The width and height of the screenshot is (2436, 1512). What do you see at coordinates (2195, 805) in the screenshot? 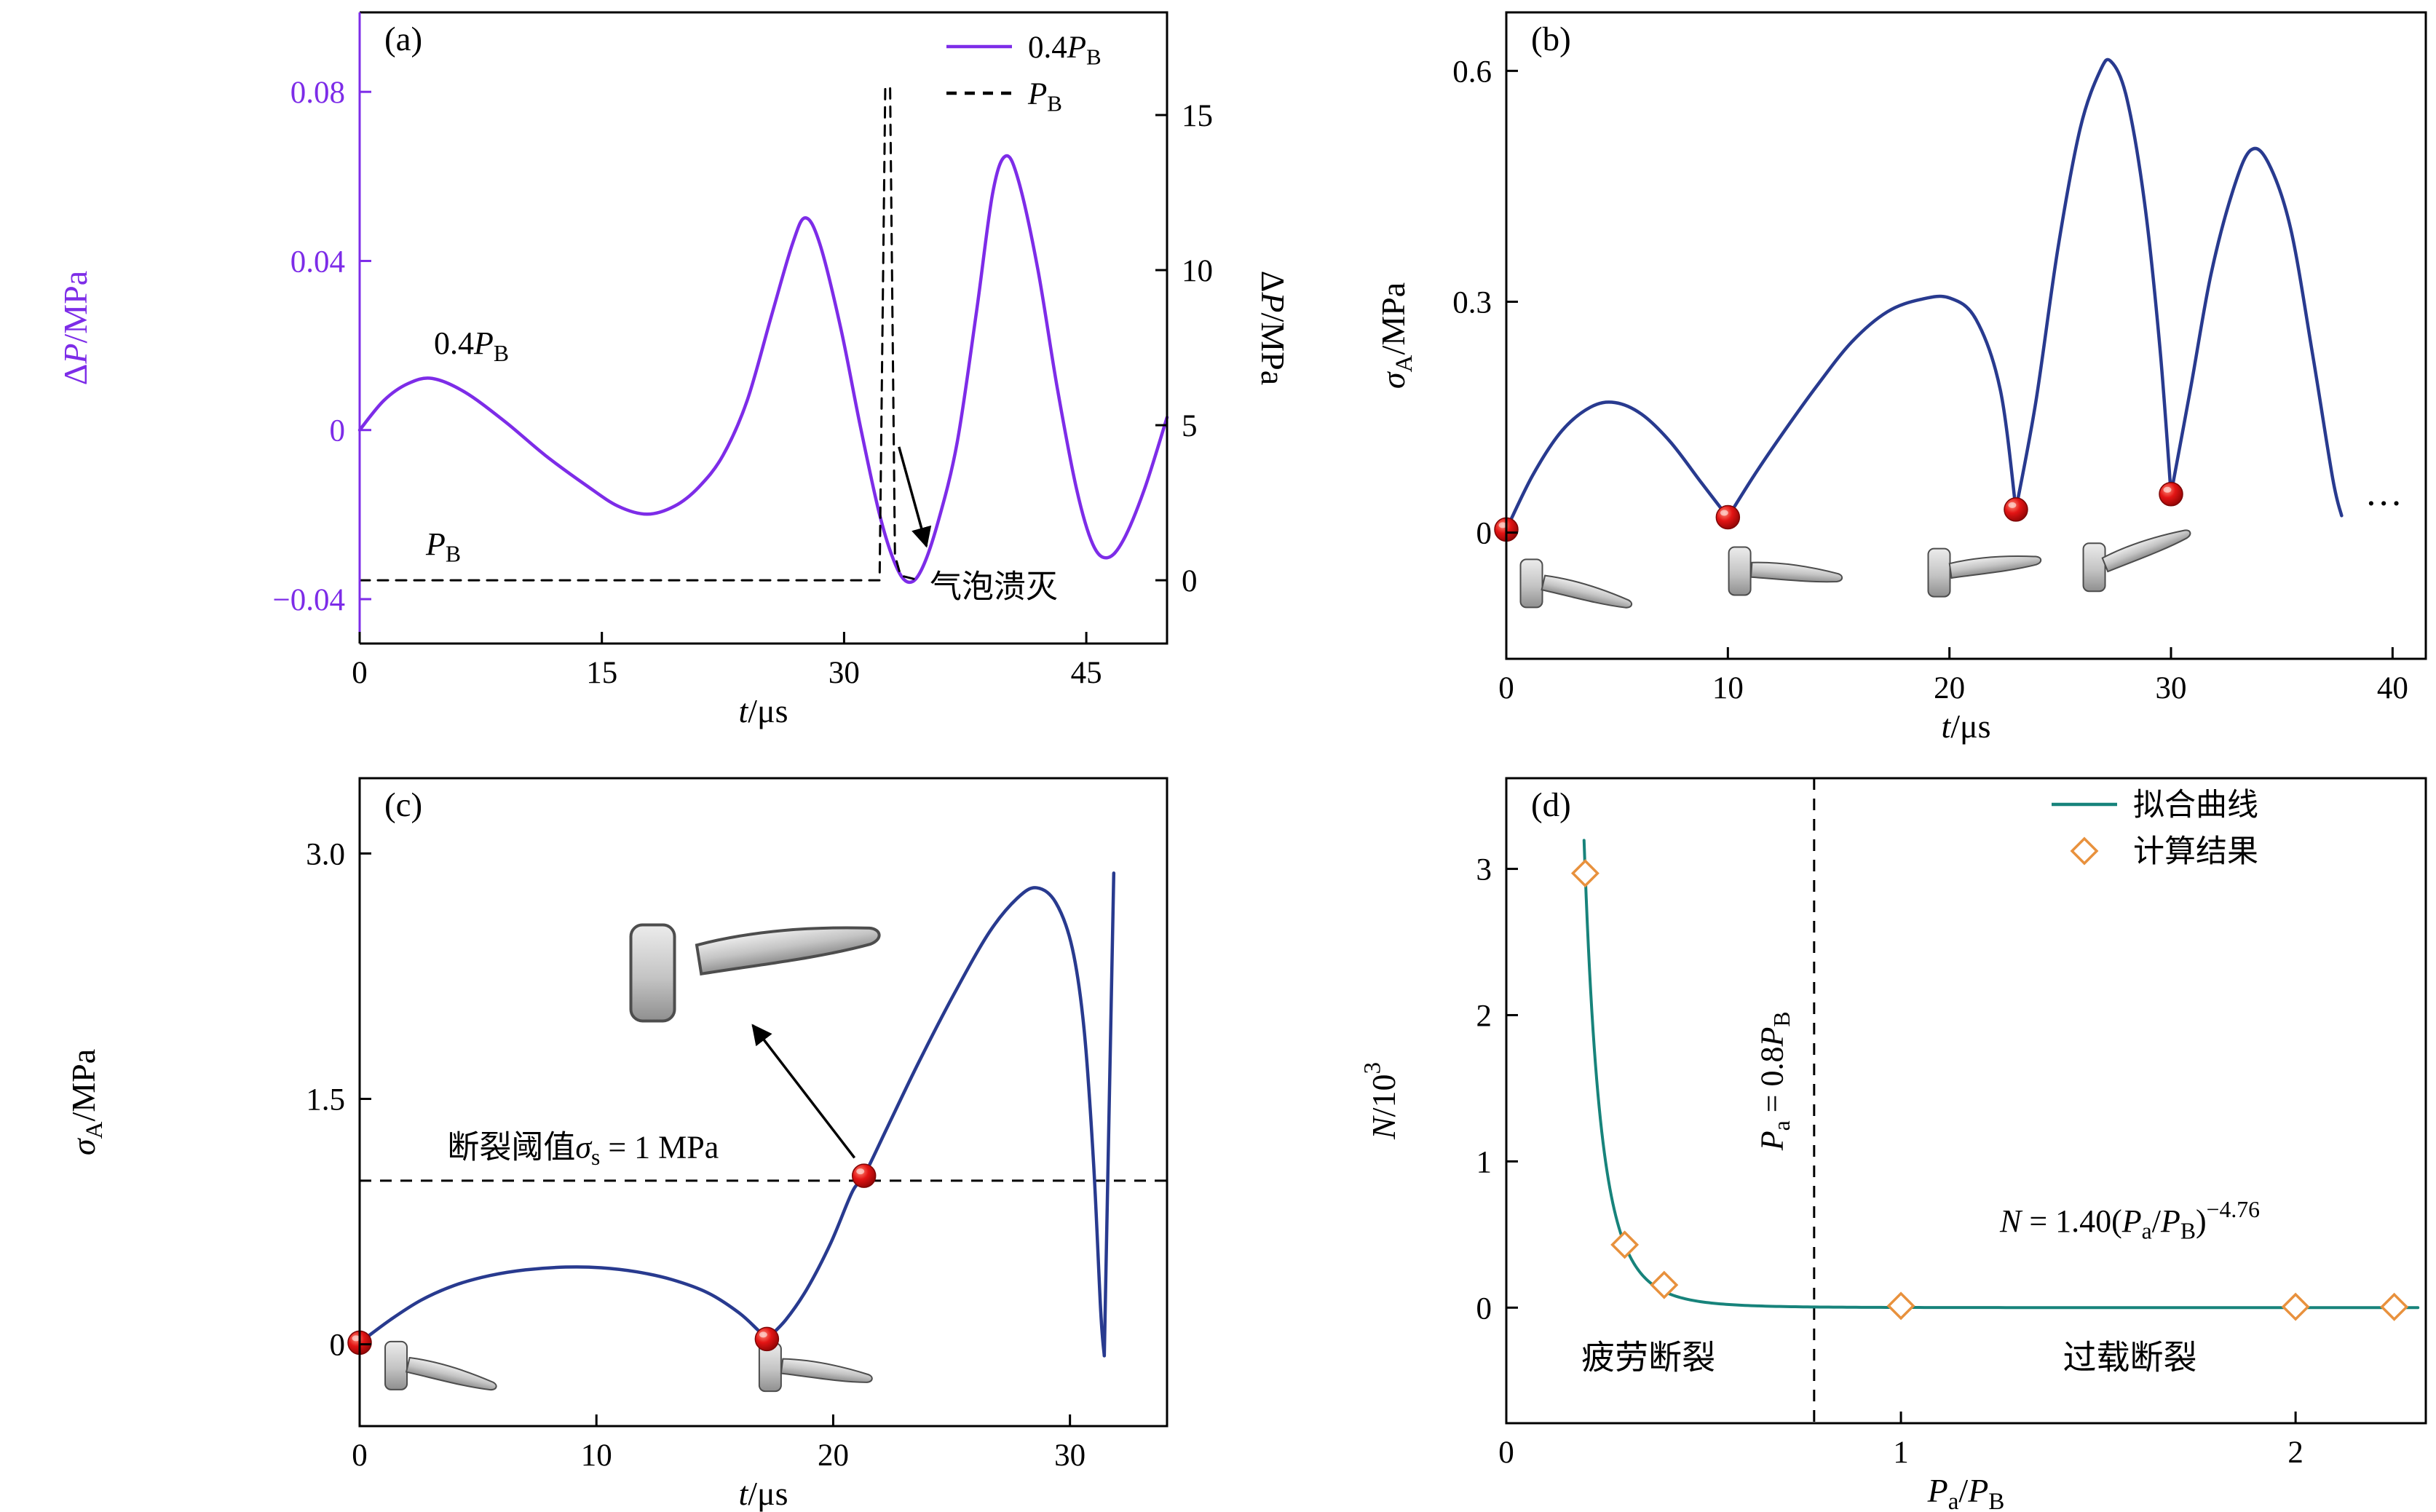
I see `legend-label: 拟合曲线` at bounding box center [2195, 805].